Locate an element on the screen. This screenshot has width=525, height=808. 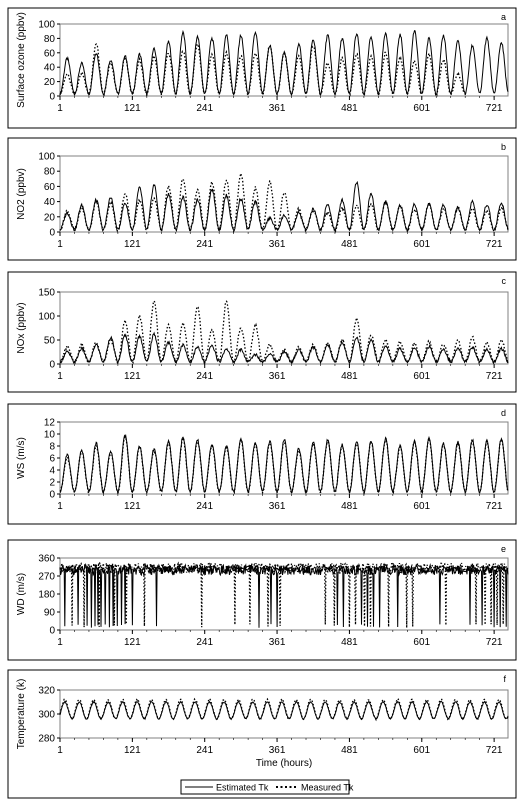
x-axis-label: Time (hours) is located at coordinates (284, 763).